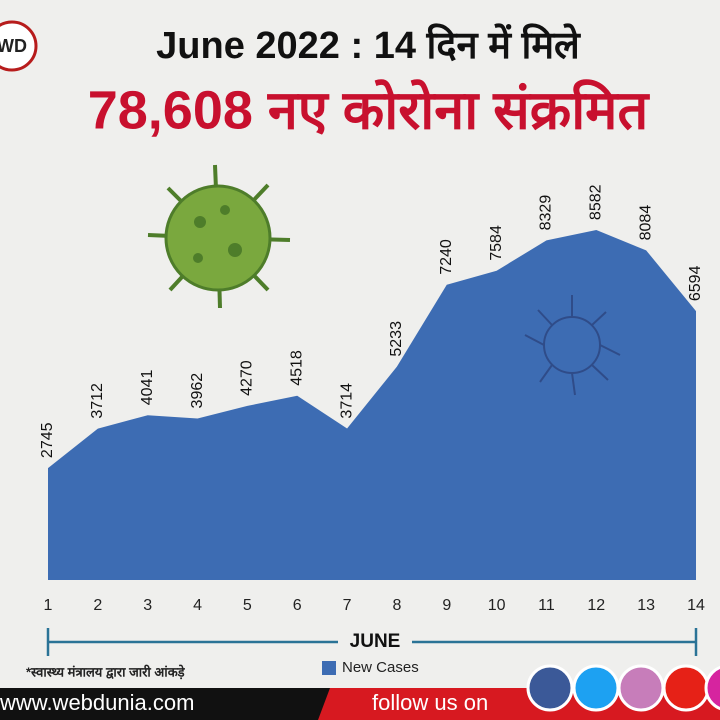 The image size is (720, 720). Describe the element at coordinates (97, 401) in the screenshot. I see `data-label: 3712` at that location.